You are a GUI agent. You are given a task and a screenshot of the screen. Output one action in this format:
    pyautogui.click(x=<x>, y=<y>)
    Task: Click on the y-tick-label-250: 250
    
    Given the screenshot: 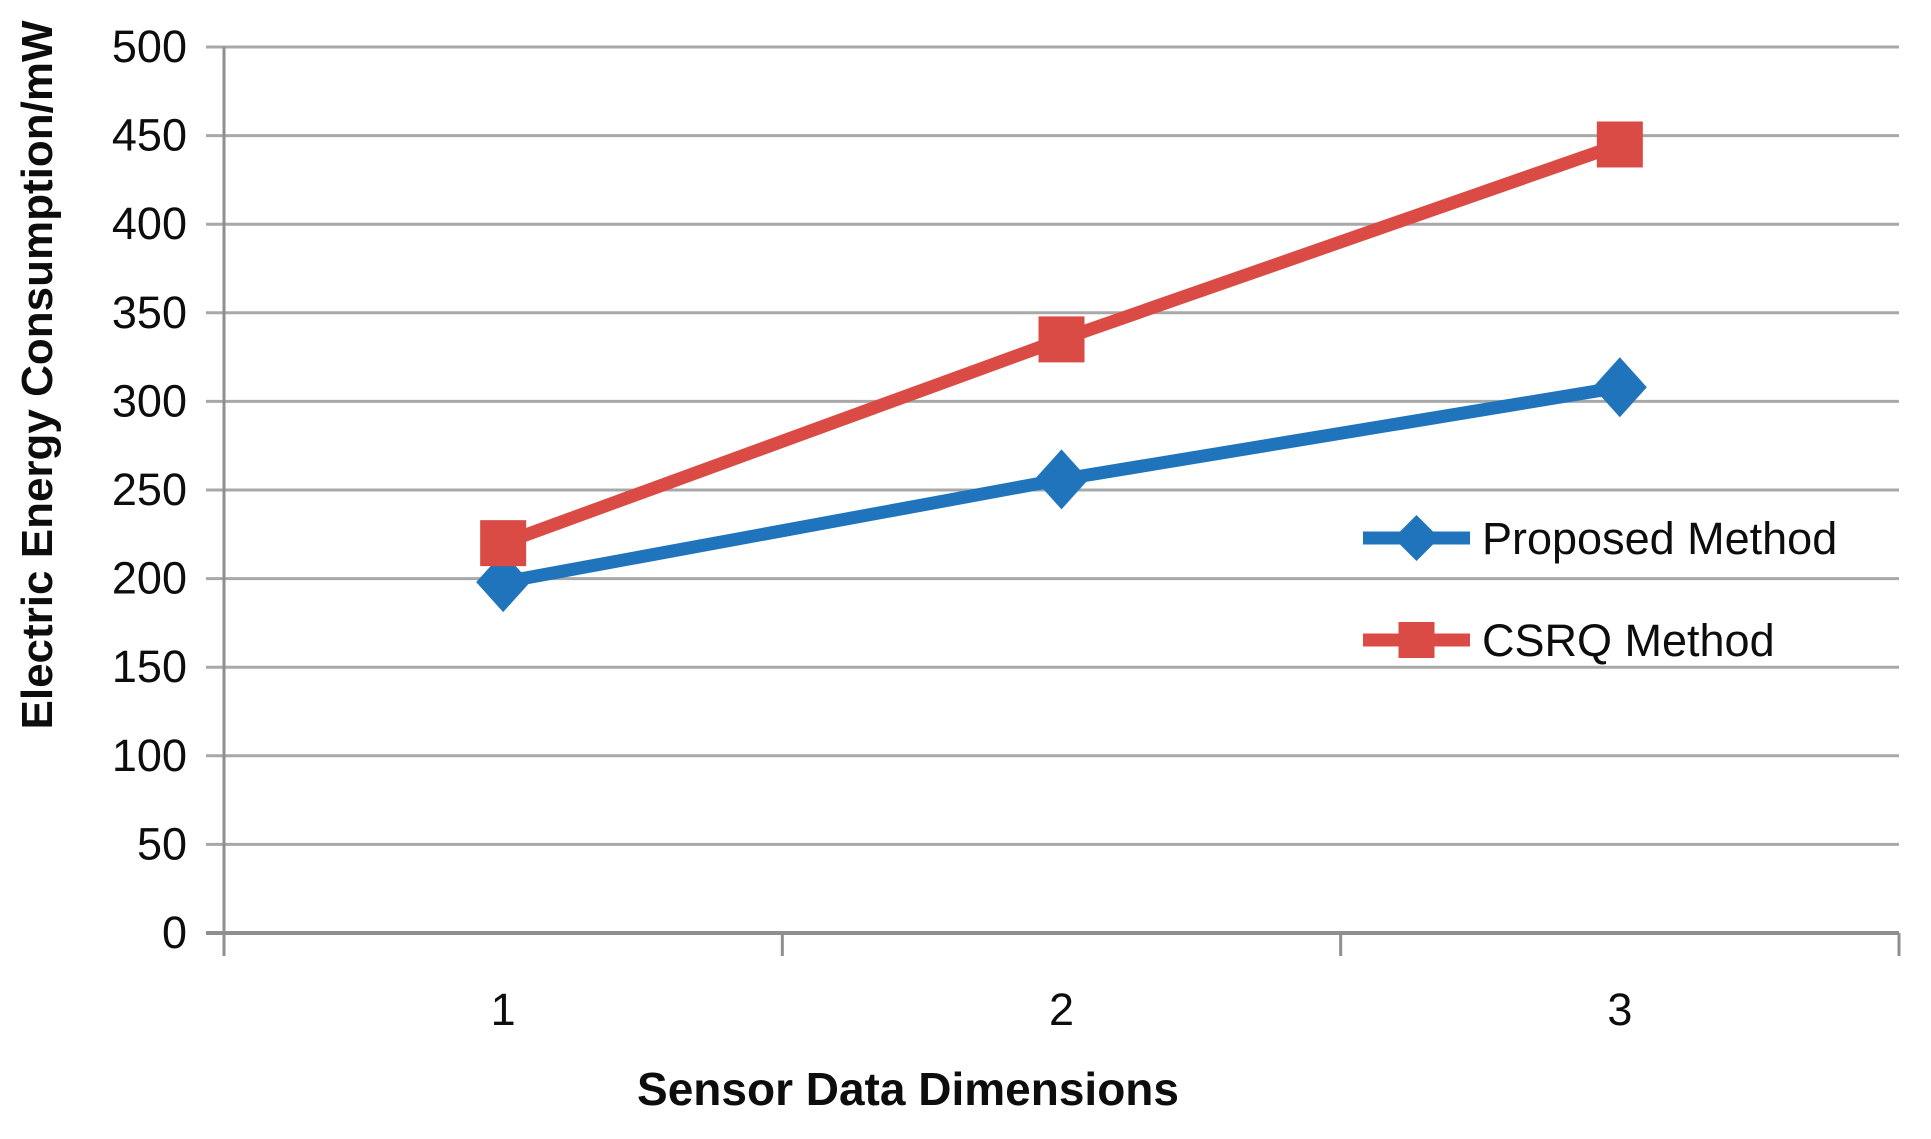 What is the action you would take?
    pyautogui.click(x=149, y=489)
    